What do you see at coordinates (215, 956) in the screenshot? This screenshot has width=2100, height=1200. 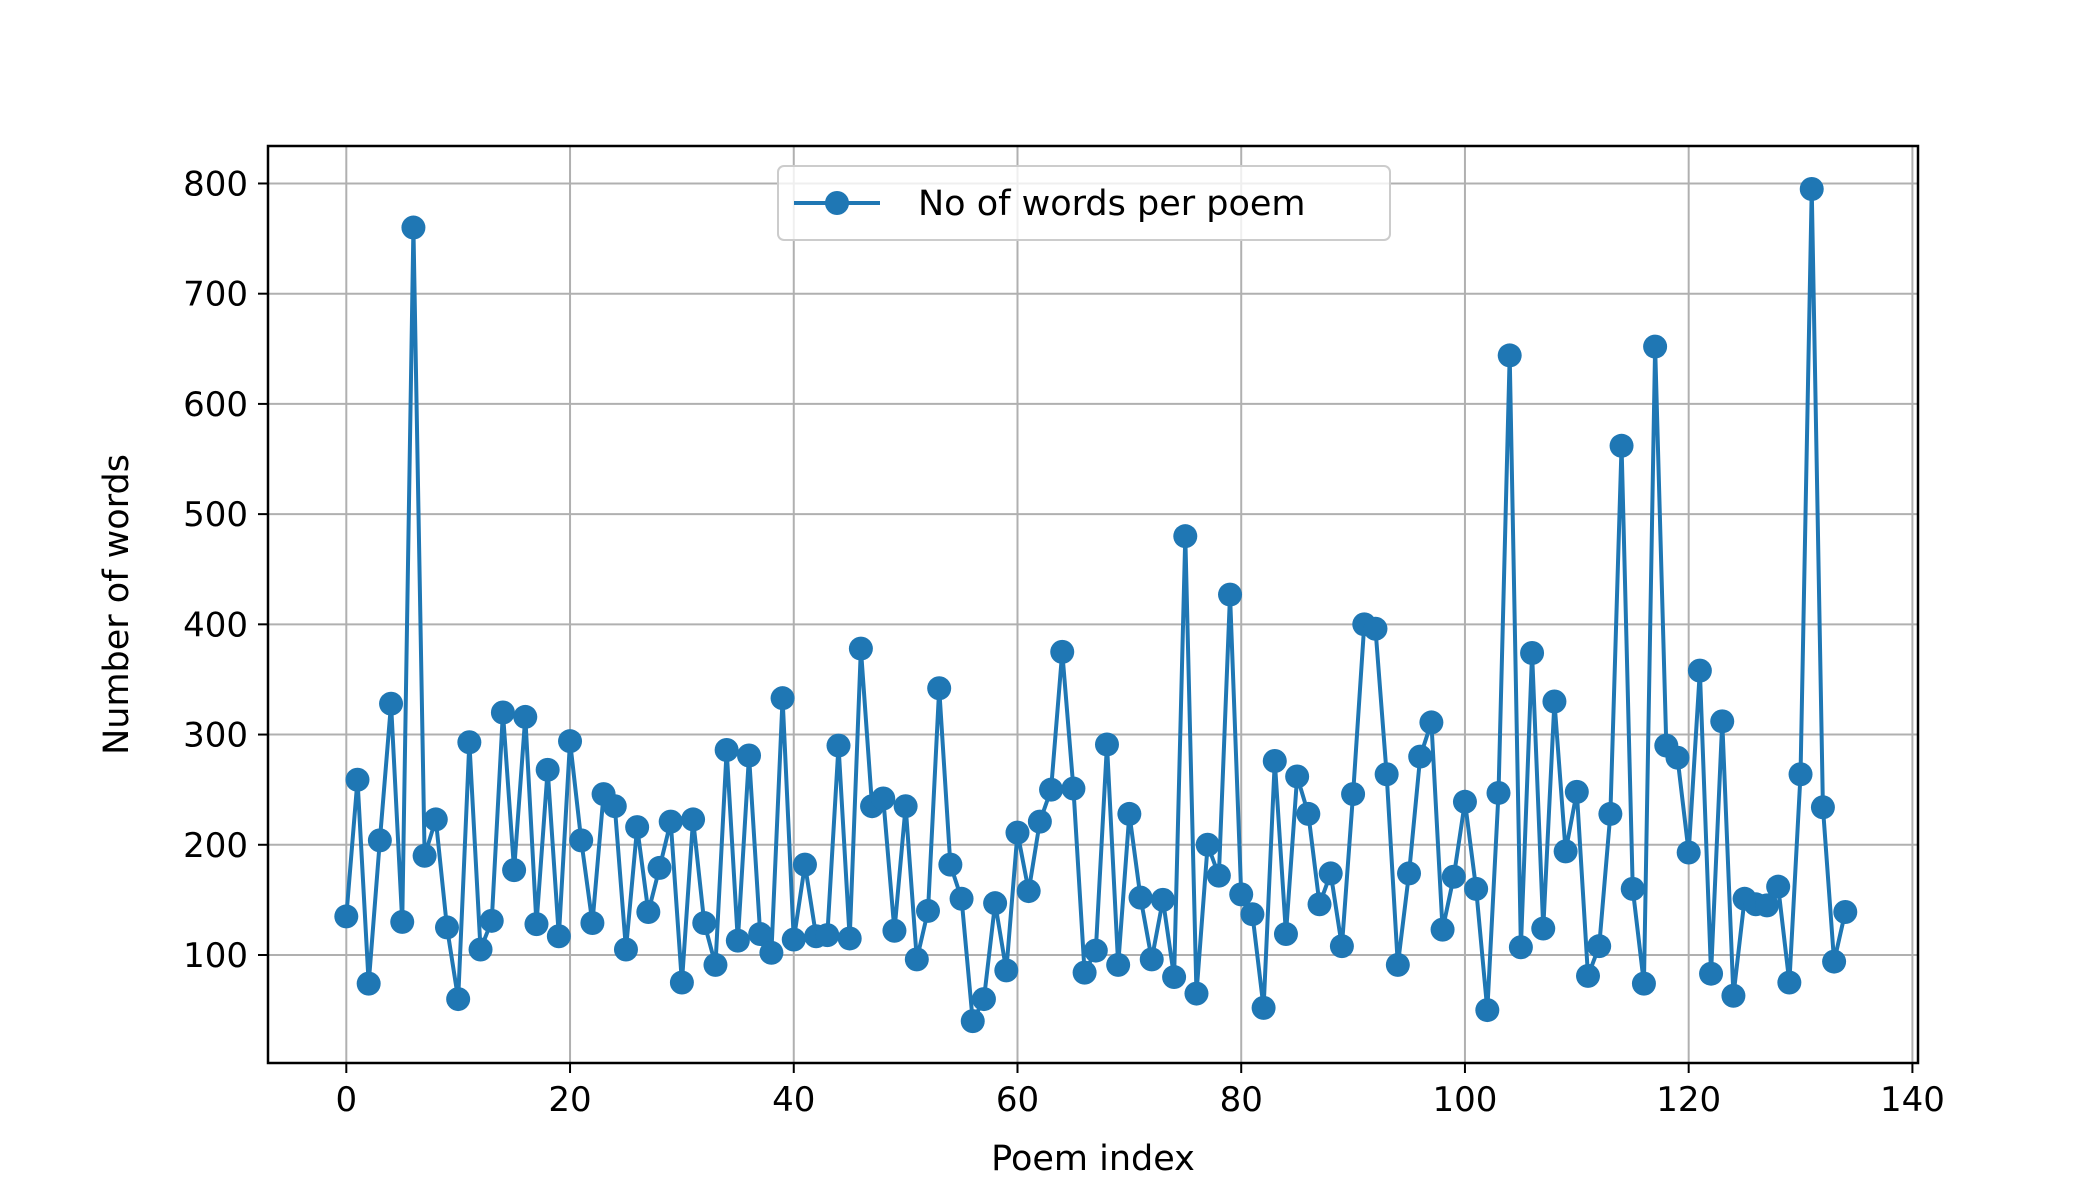 I see `y-tick-label: 100` at bounding box center [215, 956].